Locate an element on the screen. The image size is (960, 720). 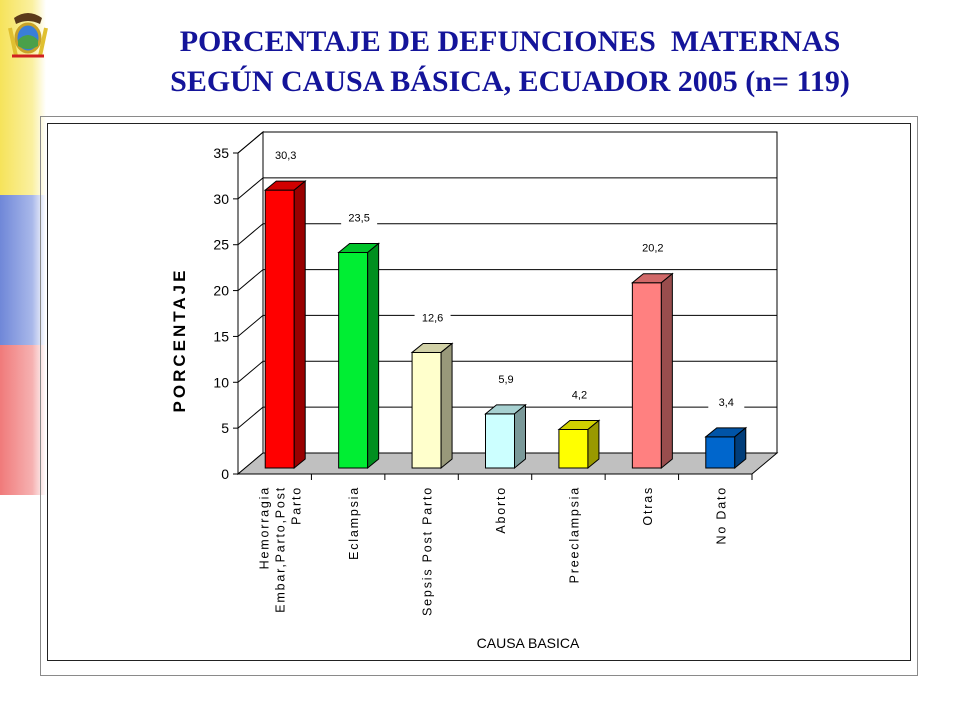
chart-side-wall is located at coordinates (250, 303).